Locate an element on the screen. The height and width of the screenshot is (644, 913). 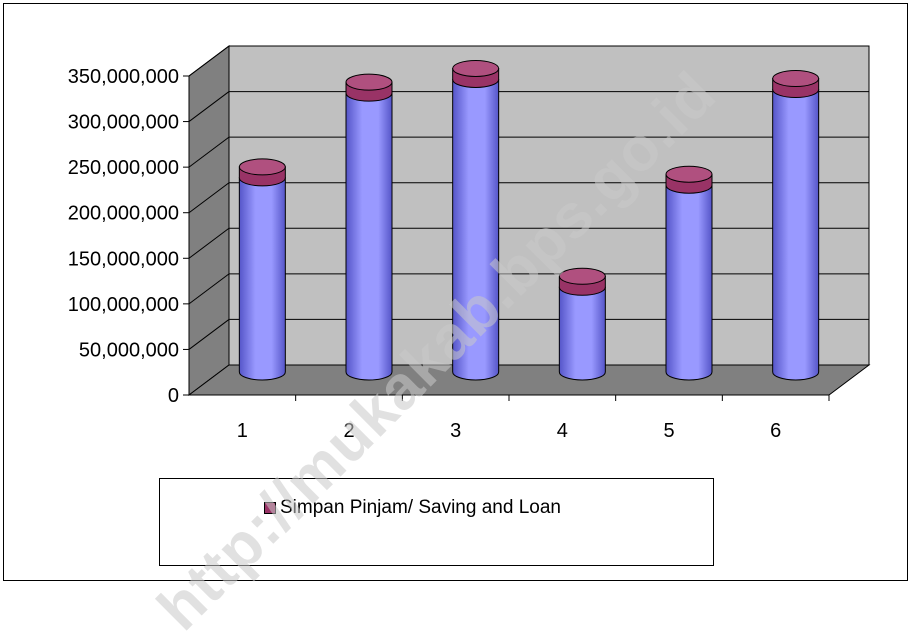
y-tick-label: 100,000,000 is located at coordinates (123, 305).